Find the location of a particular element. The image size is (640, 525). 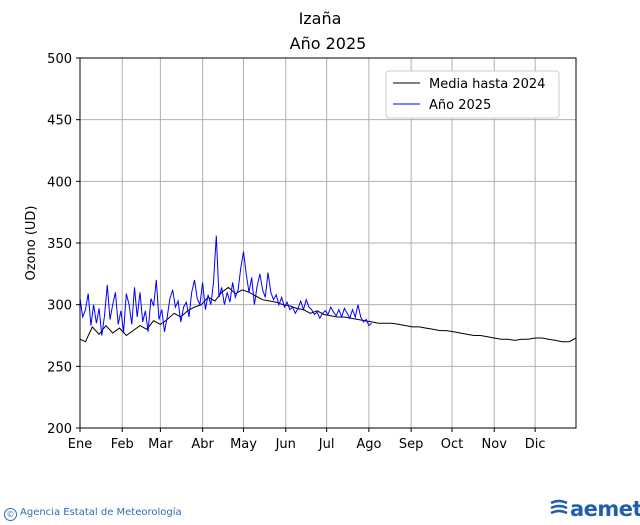

legend-label-media: Media hasta 2024 is located at coordinates (487, 84).